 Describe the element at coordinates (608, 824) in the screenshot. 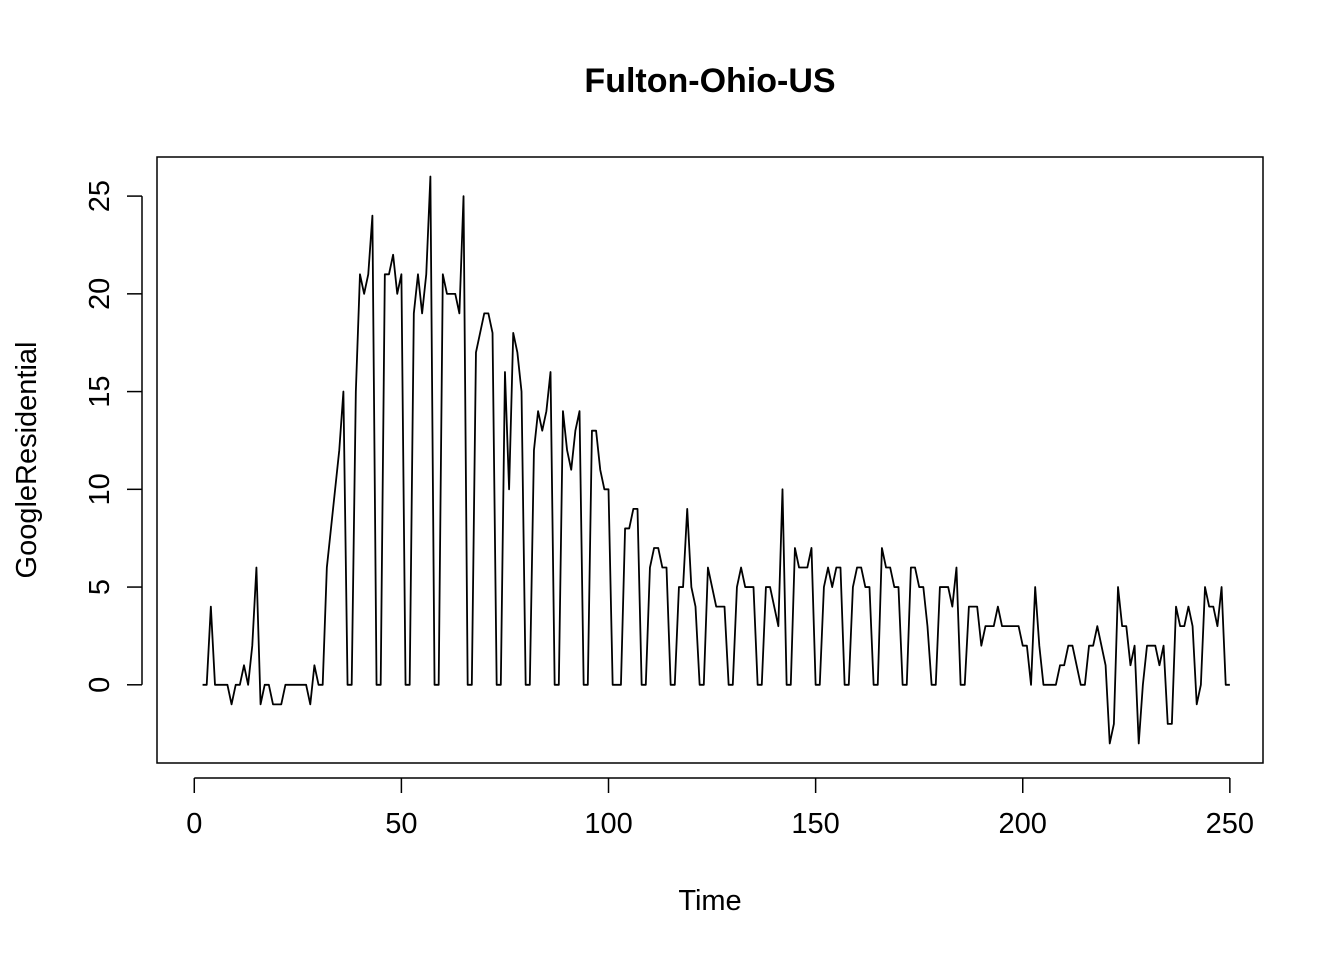

I see `x-tick-label: 100` at that location.